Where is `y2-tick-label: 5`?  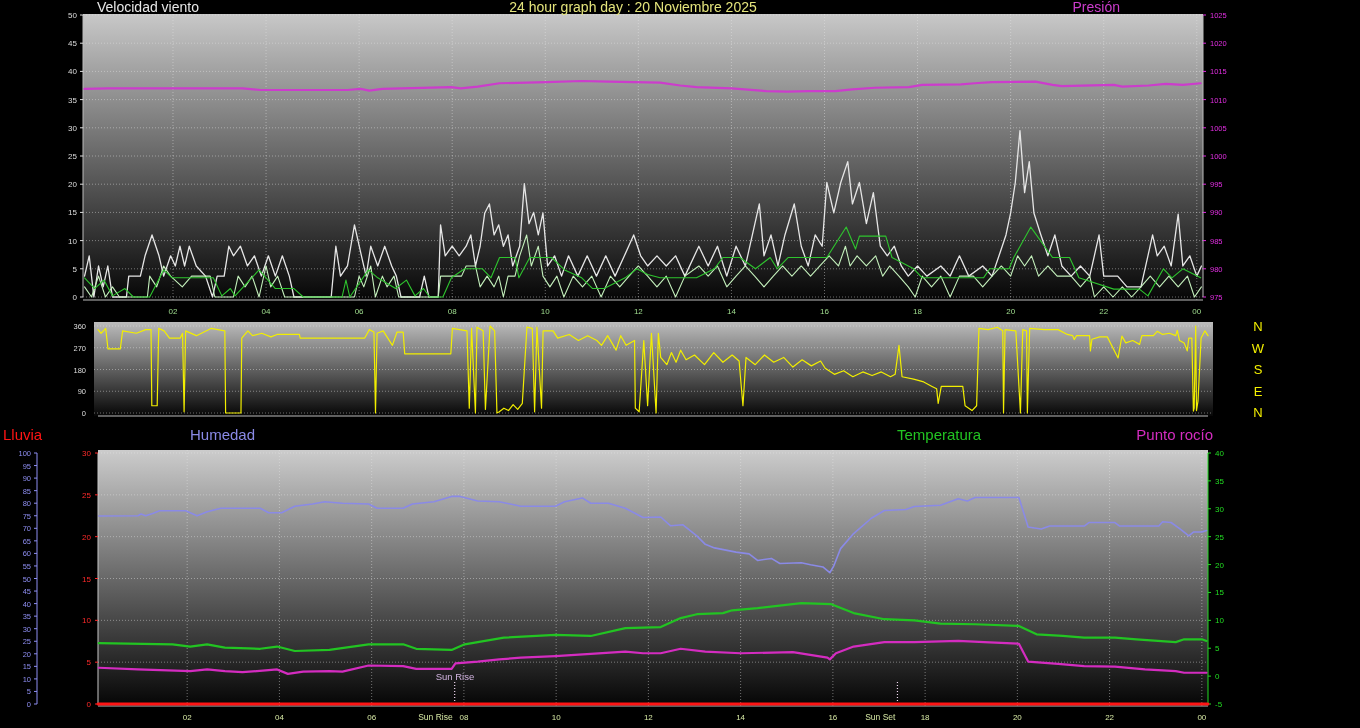
y2-tick-label: 5 is located at coordinates (1217, 648).